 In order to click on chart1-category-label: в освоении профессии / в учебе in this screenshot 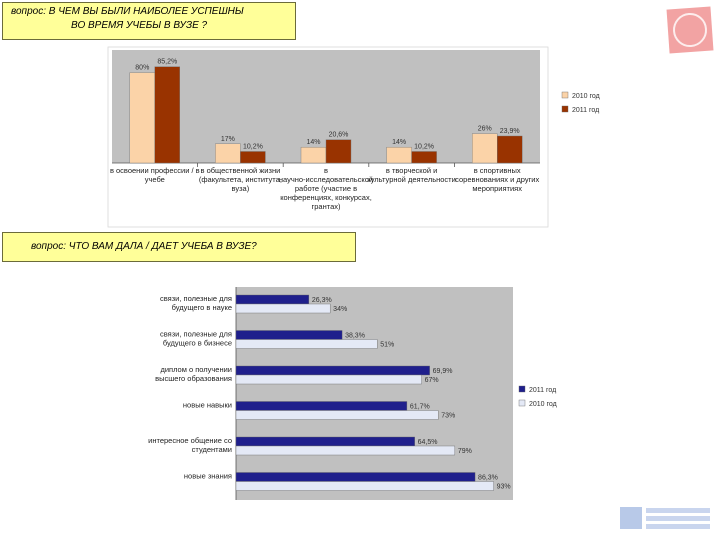, I will do `click(155, 175)`.